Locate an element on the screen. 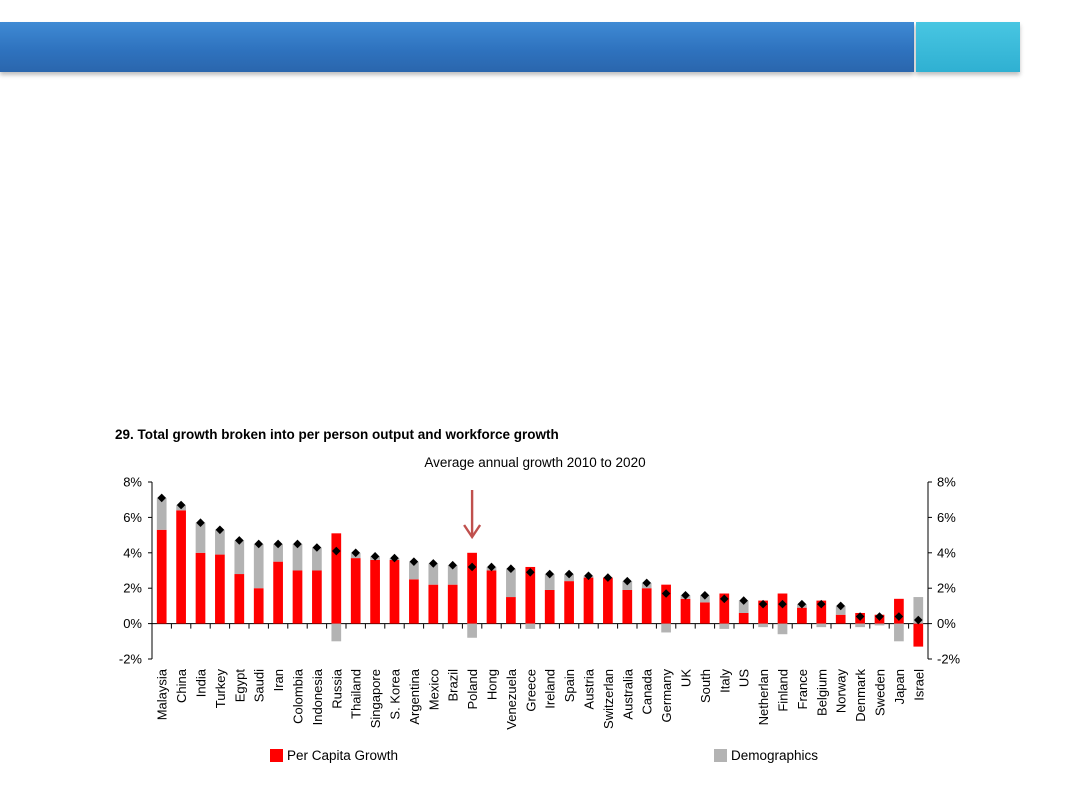 The image size is (1080, 810). category-label: Spain is located at coordinates (569, 685).